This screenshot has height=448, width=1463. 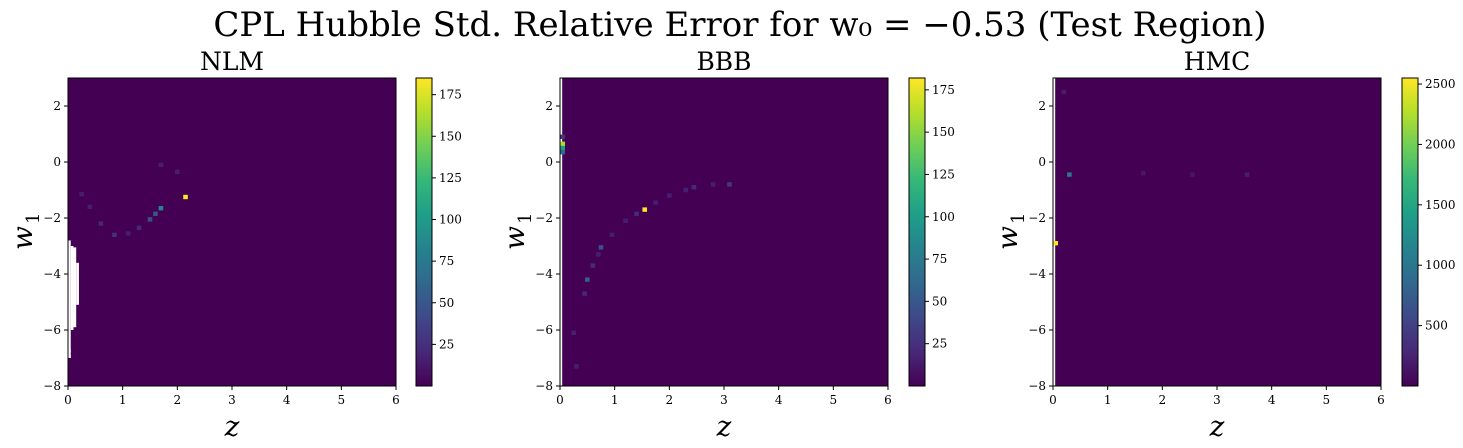 What do you see at coordinates (1217, 61) in the screenshot?
I see `panel-title: HMC` at bounding box center [1217, 61].